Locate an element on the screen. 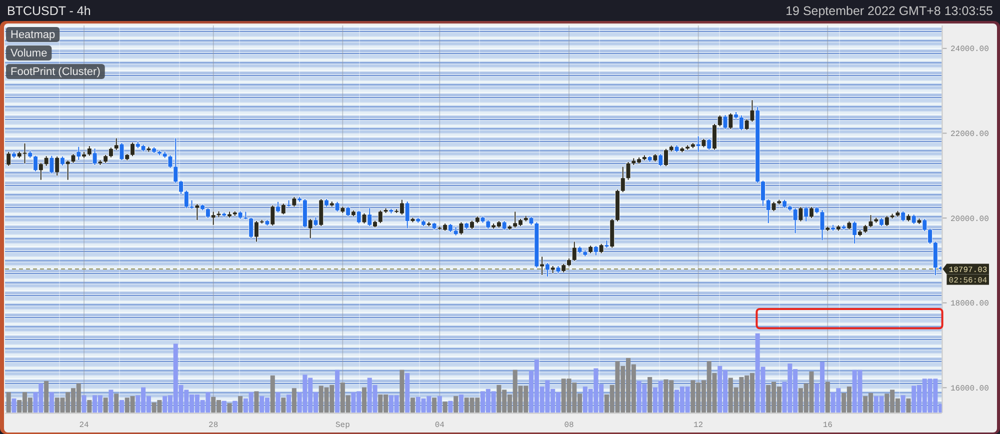  annotation: Volume is located at coordinates (29, 54).